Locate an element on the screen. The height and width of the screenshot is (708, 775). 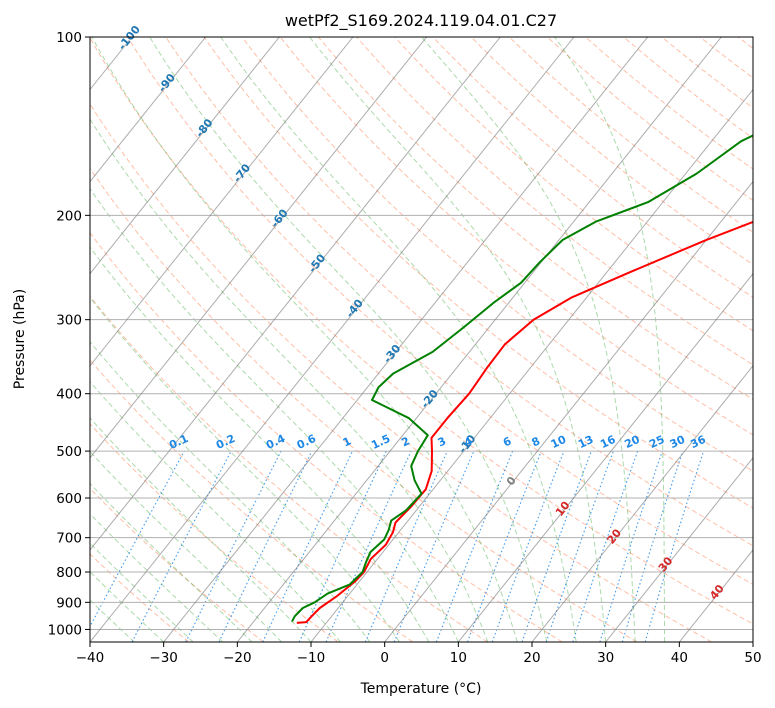
y-tick-label: 300 is located at coordinates (69, 321).